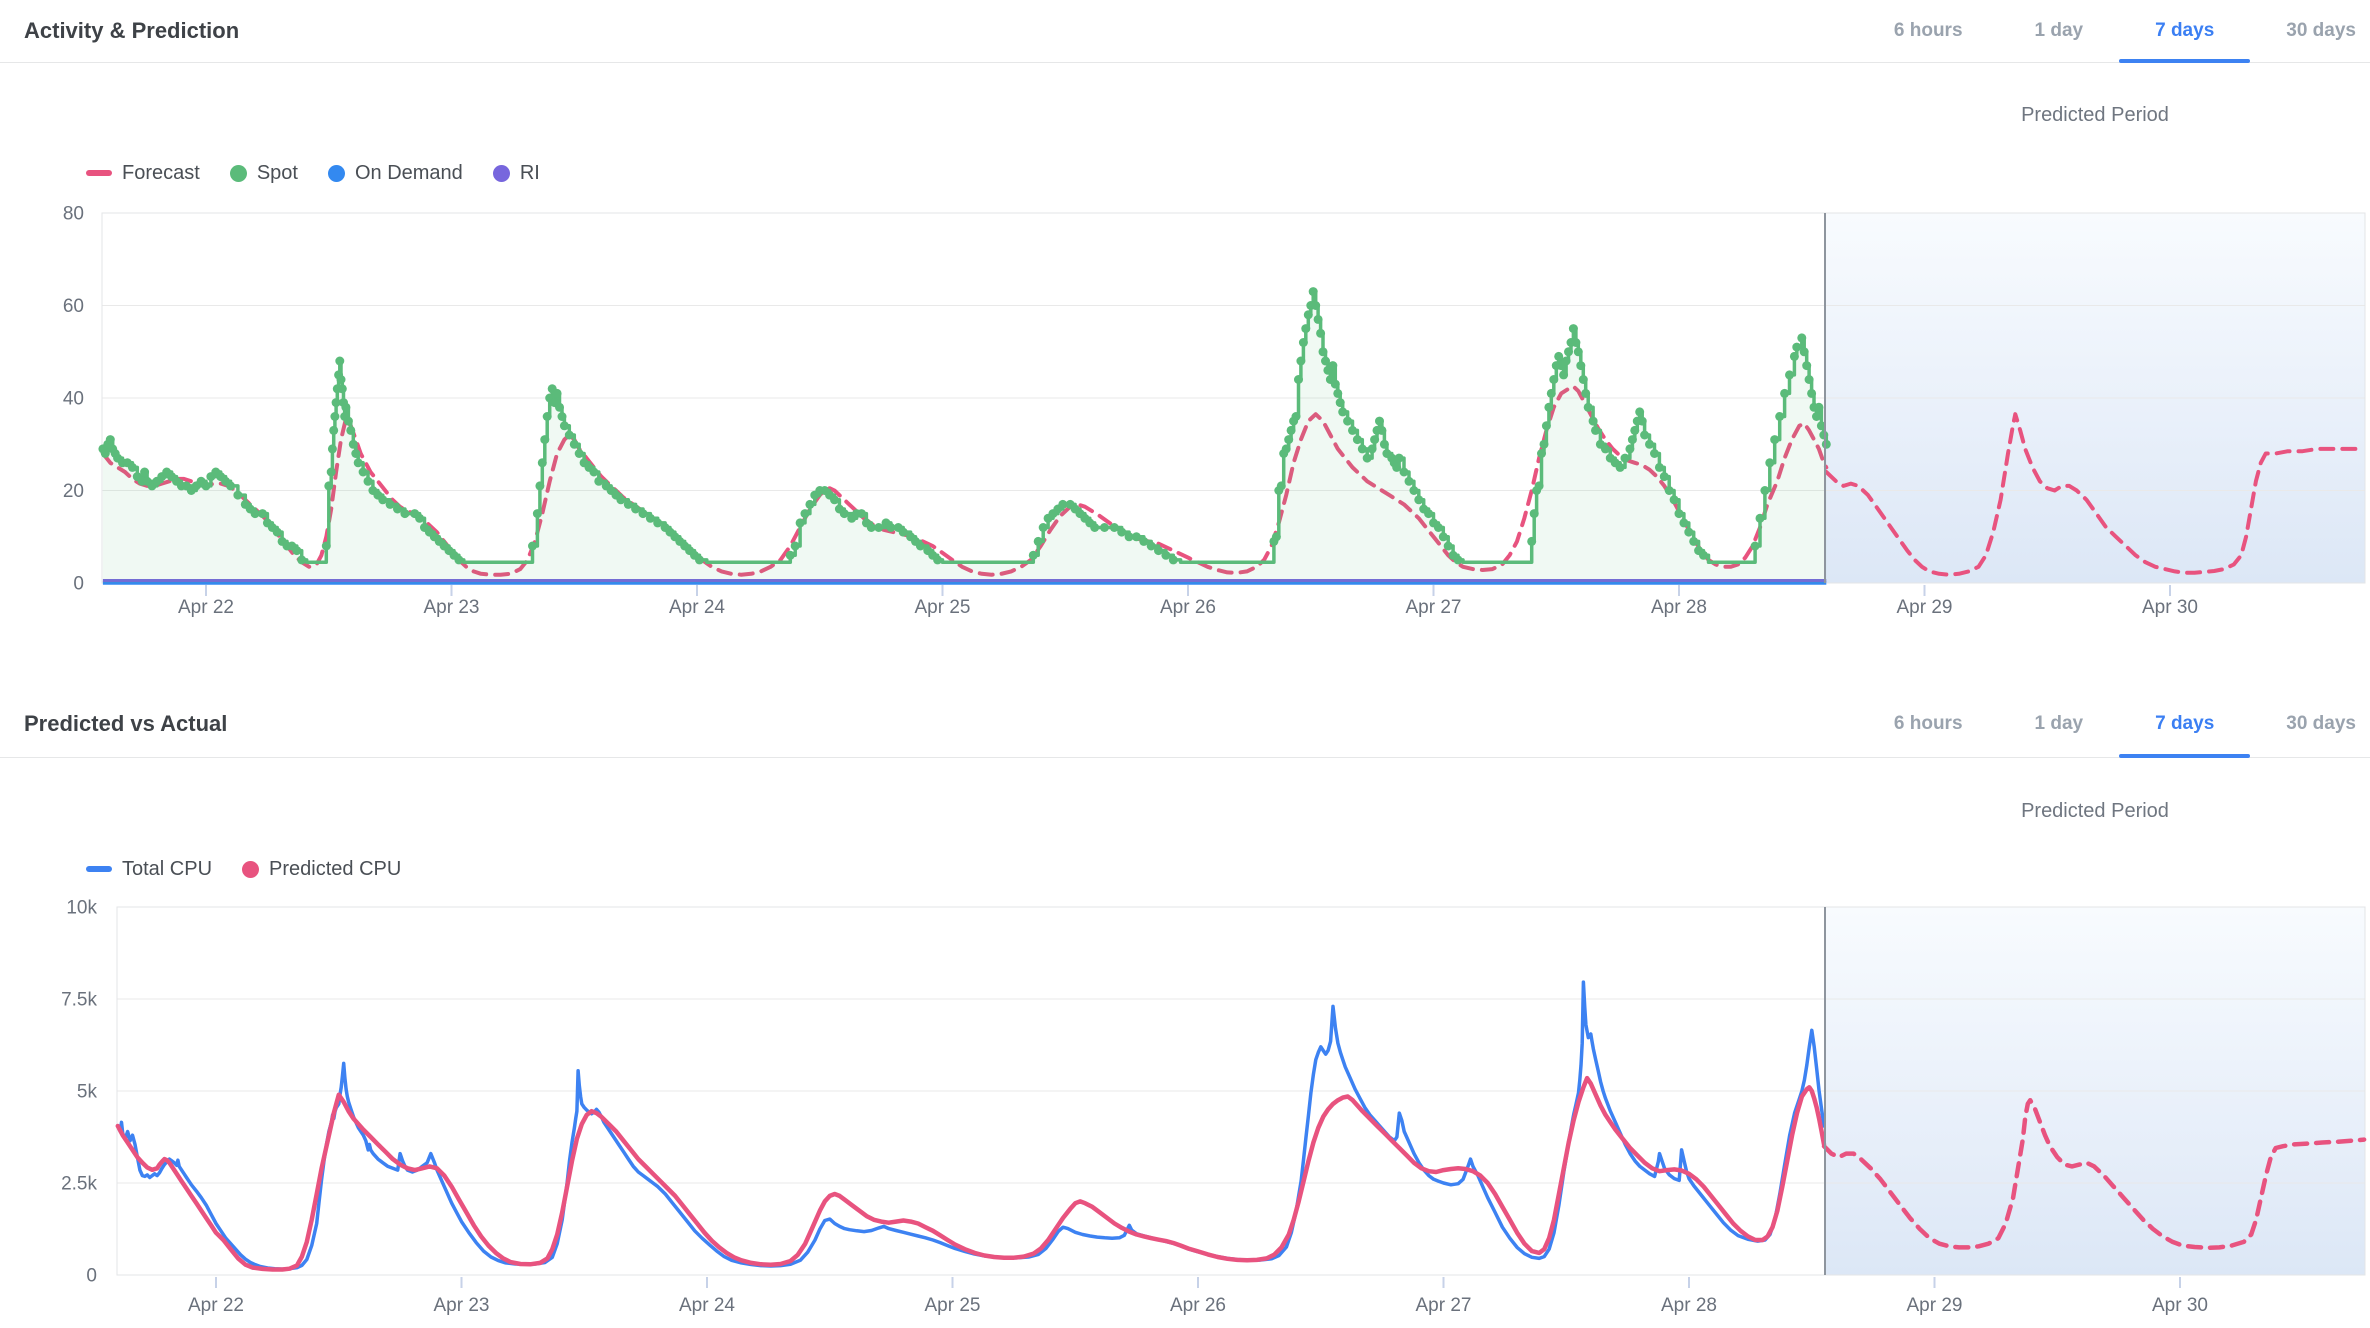  Describe the element at coordinates (87, 1092) in the screenshot. I see `y-axis-label: 5k` at that location.